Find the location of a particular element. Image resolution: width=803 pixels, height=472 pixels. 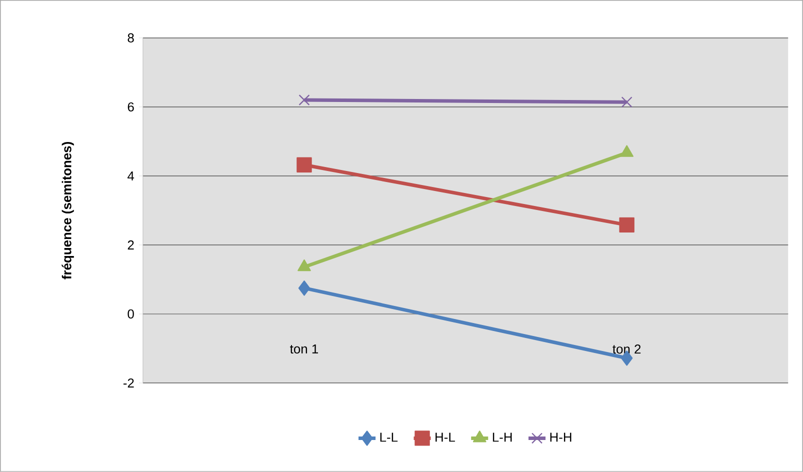

legend-label: H-L is located at coordinates (445, 437).